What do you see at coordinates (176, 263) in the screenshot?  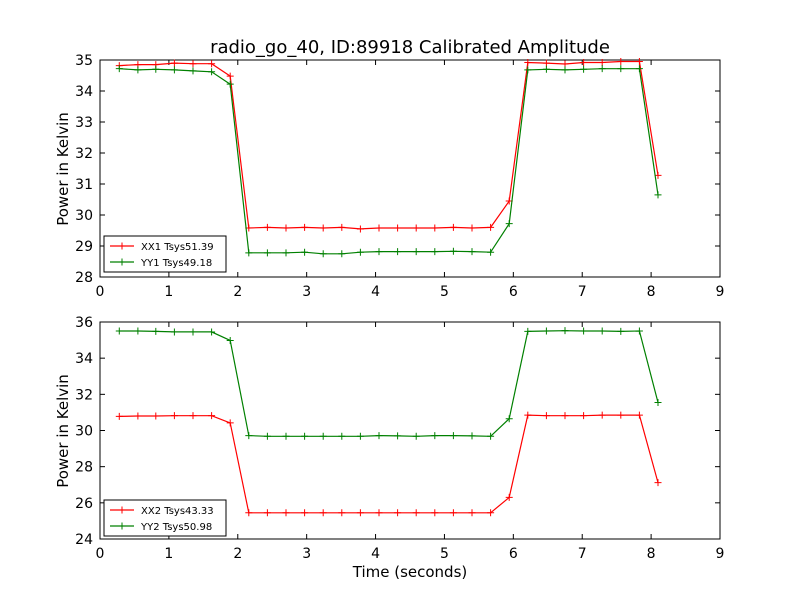 I see `legend-label: YY1 Tsys49.18` at bounding box center [176, 263].